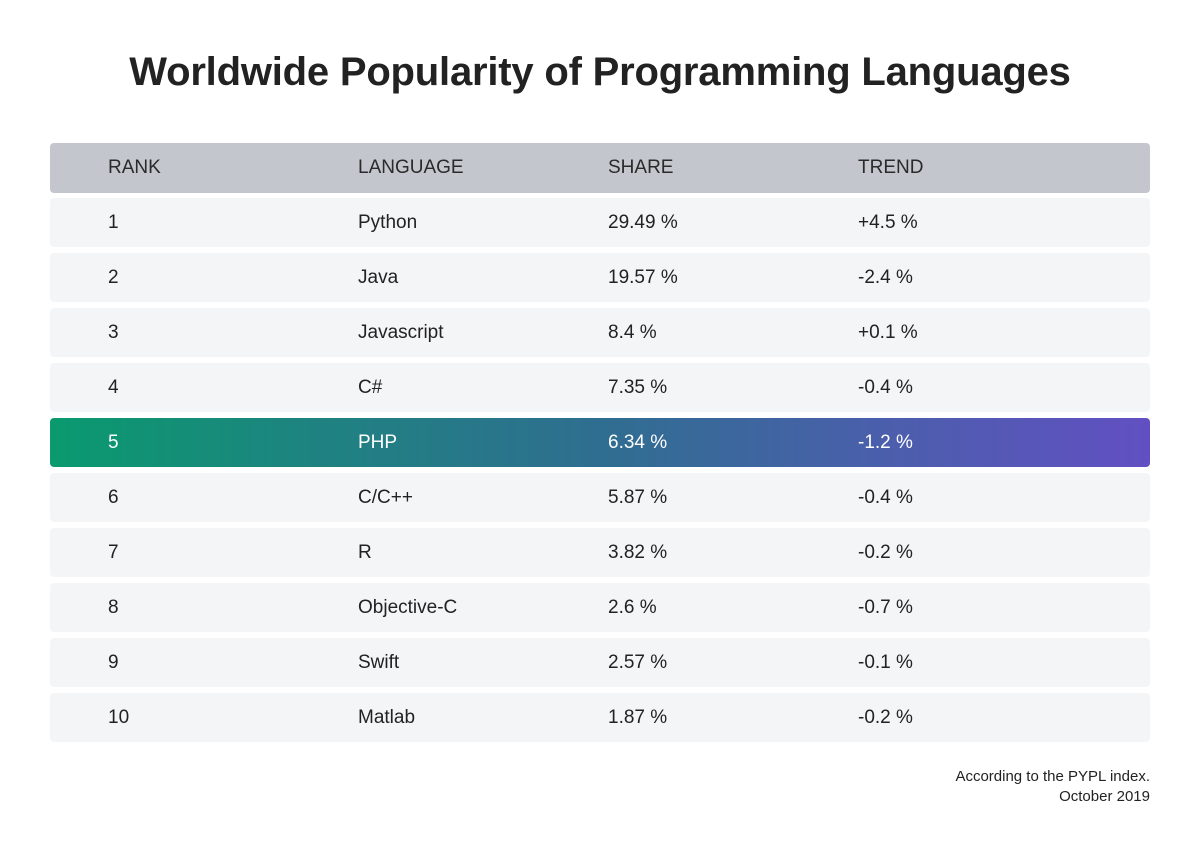 This screenshot has height=856, width=1200. What do you see at coordinates (885, 607) in the screenshot?
I see `cell-trend: -0.7 %` at bounding box center [885, 607].